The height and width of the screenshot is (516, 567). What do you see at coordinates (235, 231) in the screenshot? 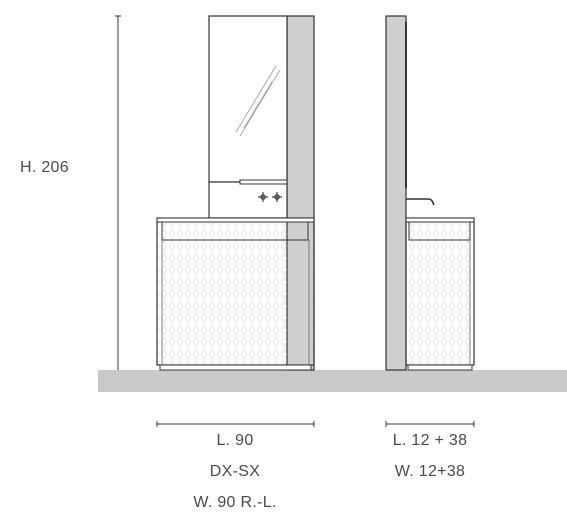
I see `front-basin-edge` at bounding box center [235, 231].